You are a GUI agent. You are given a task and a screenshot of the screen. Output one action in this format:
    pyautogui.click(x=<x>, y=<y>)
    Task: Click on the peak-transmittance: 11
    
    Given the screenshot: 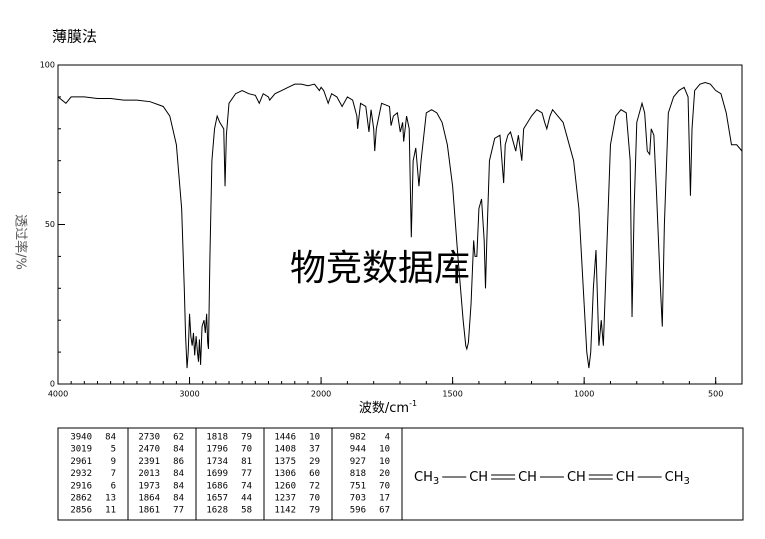 What is the action you would take?
    pyautogui.click(x=110, y=511)
    